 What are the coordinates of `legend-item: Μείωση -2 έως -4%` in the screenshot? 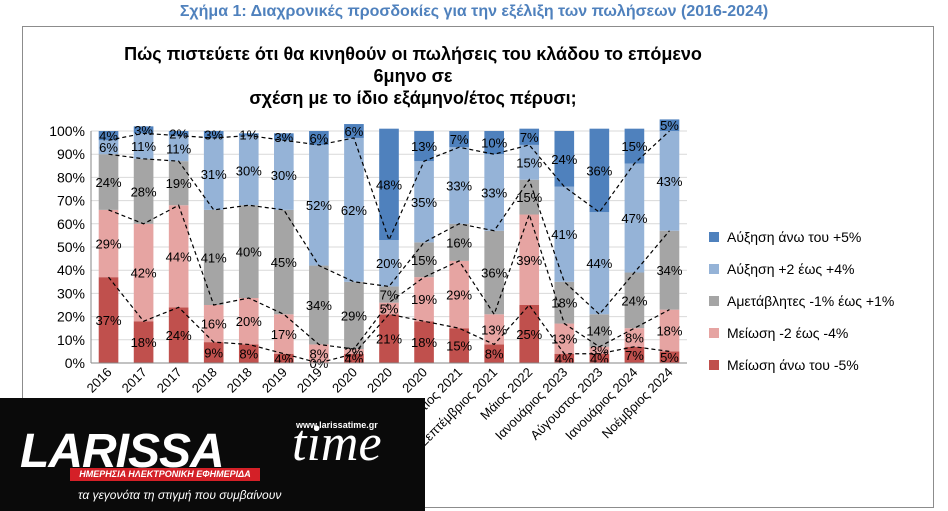 It's located at (801, 333).